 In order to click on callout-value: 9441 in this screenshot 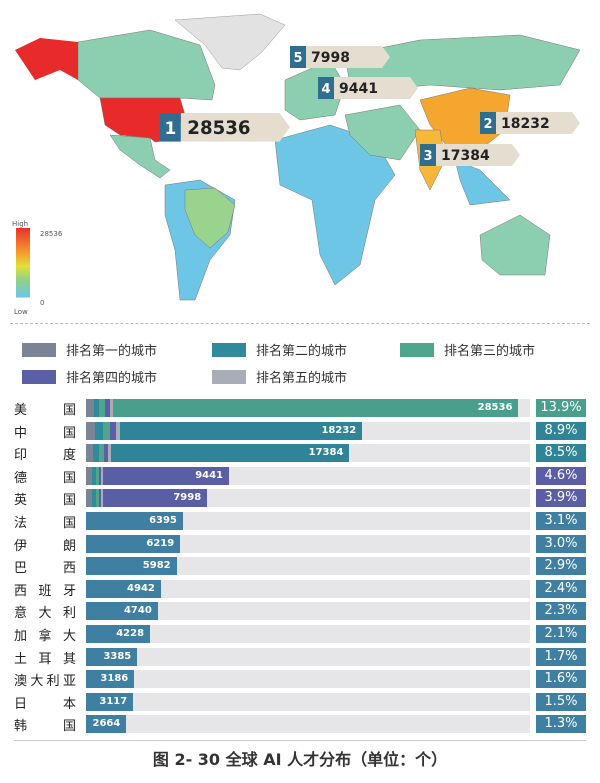, I will do `click(358, 89)`.